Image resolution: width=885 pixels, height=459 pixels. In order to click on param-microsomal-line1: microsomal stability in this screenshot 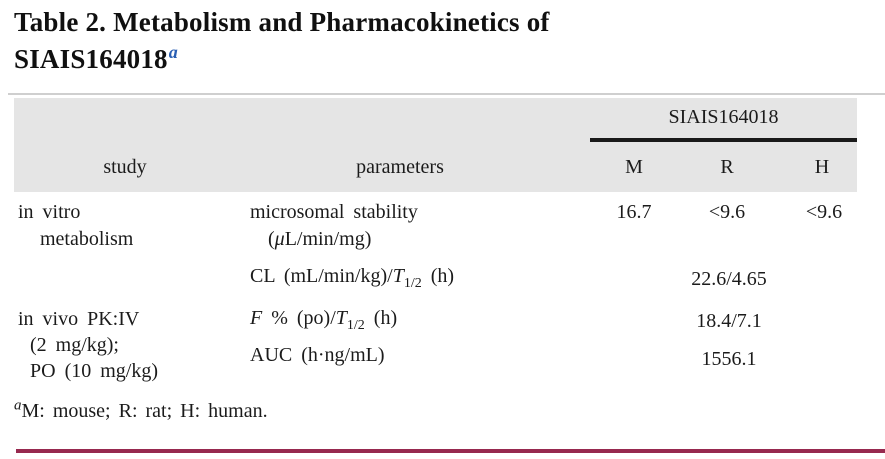, I will do `click(334, 212)`.